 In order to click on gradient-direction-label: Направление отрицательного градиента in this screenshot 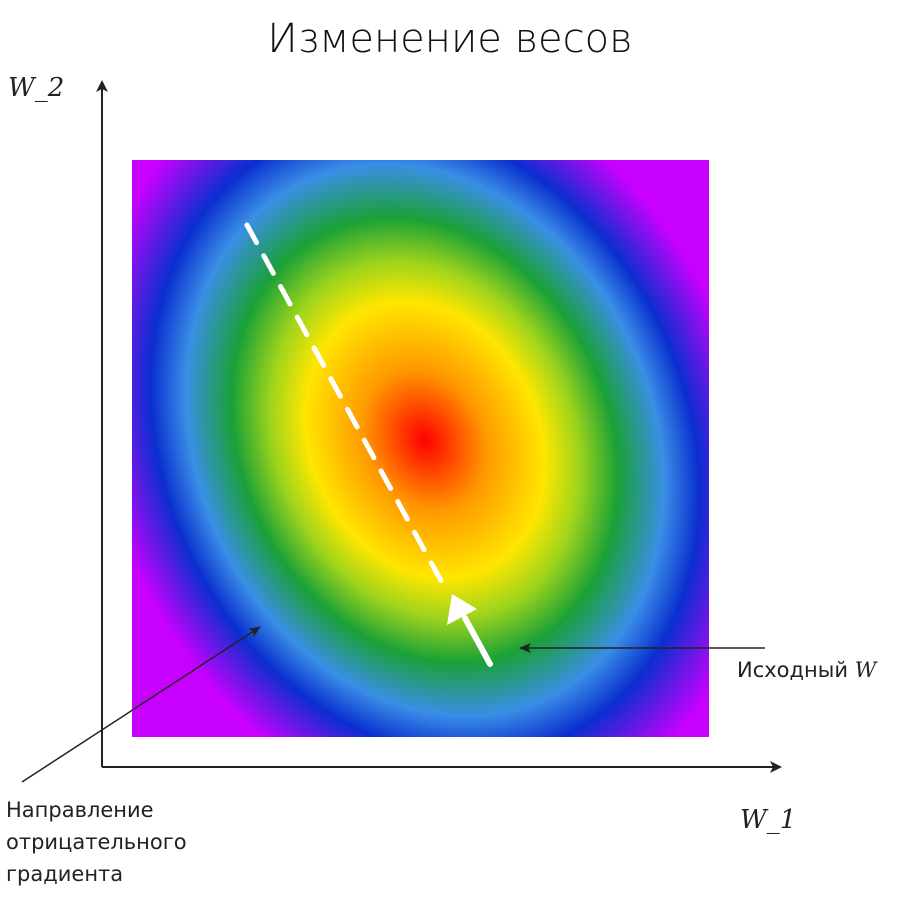, I will do `click(99, 842)`.